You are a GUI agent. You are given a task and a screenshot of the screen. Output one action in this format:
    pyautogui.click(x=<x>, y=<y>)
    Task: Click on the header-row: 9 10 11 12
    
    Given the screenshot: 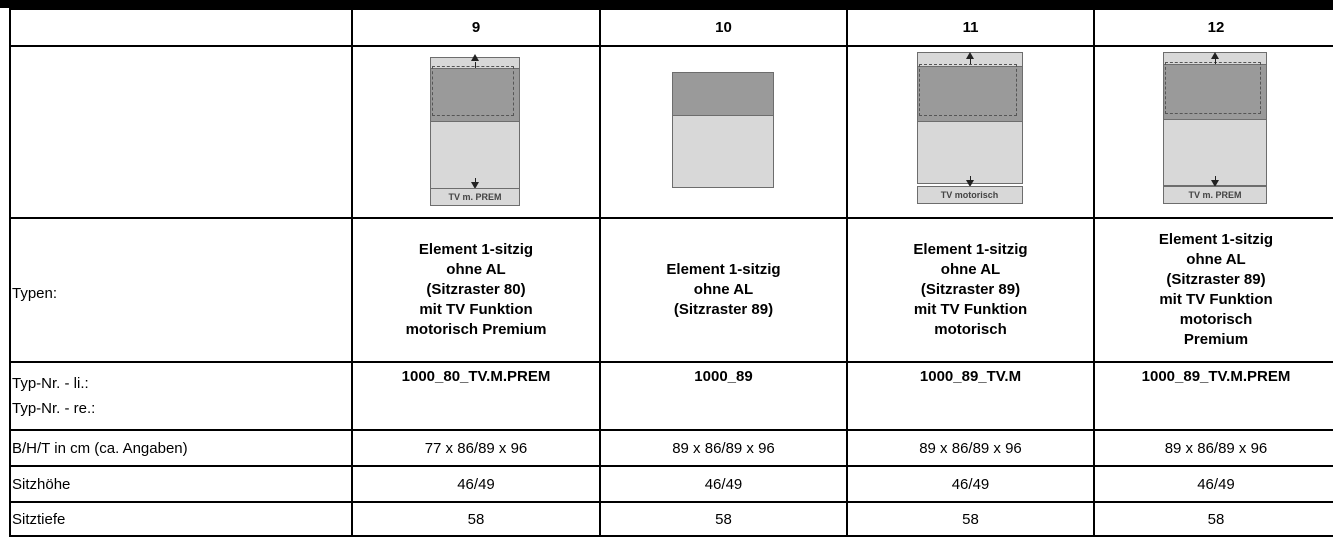 What is the action you would take?
    pyautogui.click(x=671, y=27)
    